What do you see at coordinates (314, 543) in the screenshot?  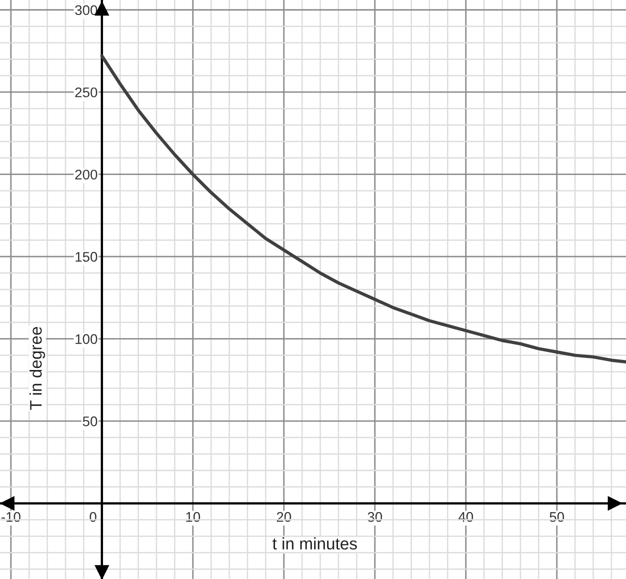 I see `x-axis-title: t in minutes` at bounding box center [314, 543].